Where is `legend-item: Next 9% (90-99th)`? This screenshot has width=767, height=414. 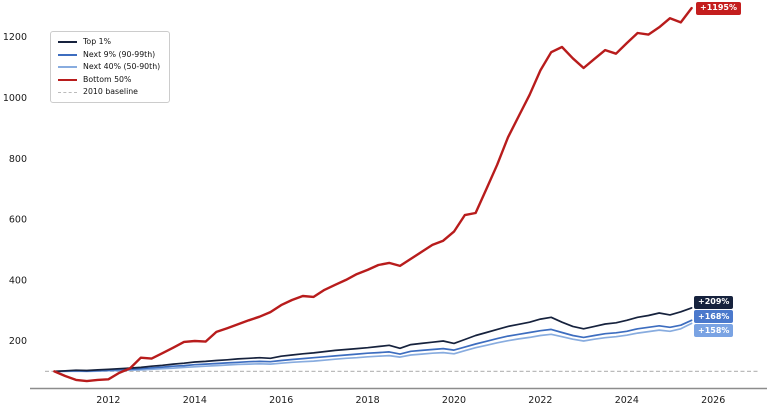 legend-item: Next 9% (90-99th) is located at coordinates (109, 55).